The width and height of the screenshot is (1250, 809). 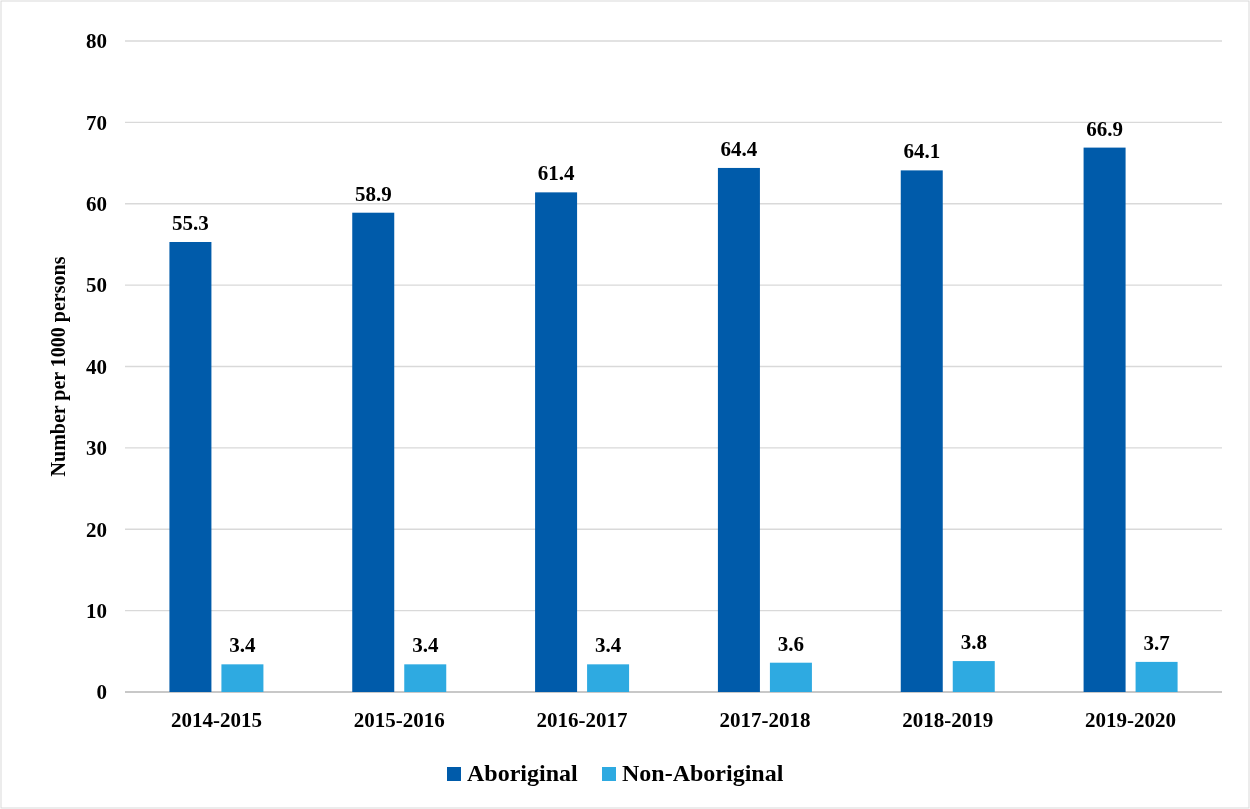 I want to click on y-tick-label: 0, so click(x=101, y=692).